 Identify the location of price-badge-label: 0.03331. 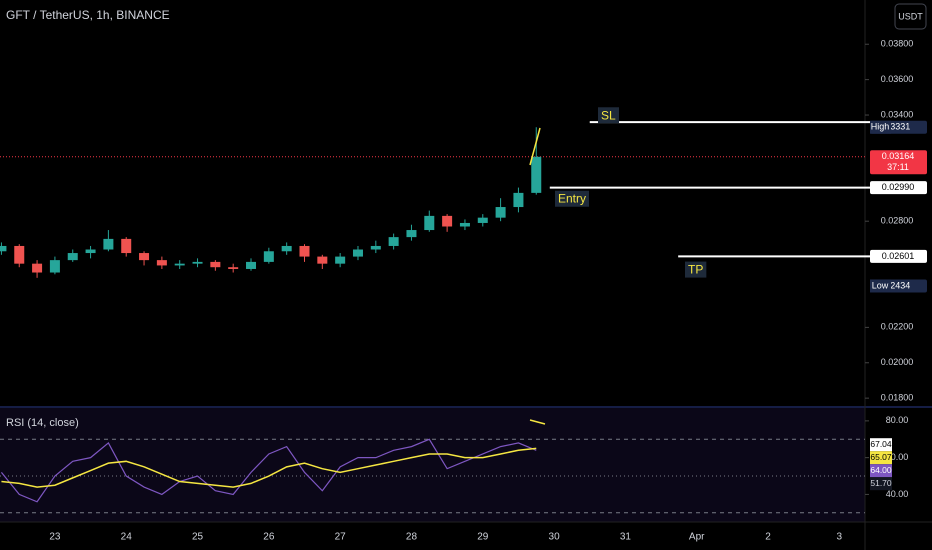
(894, 127).